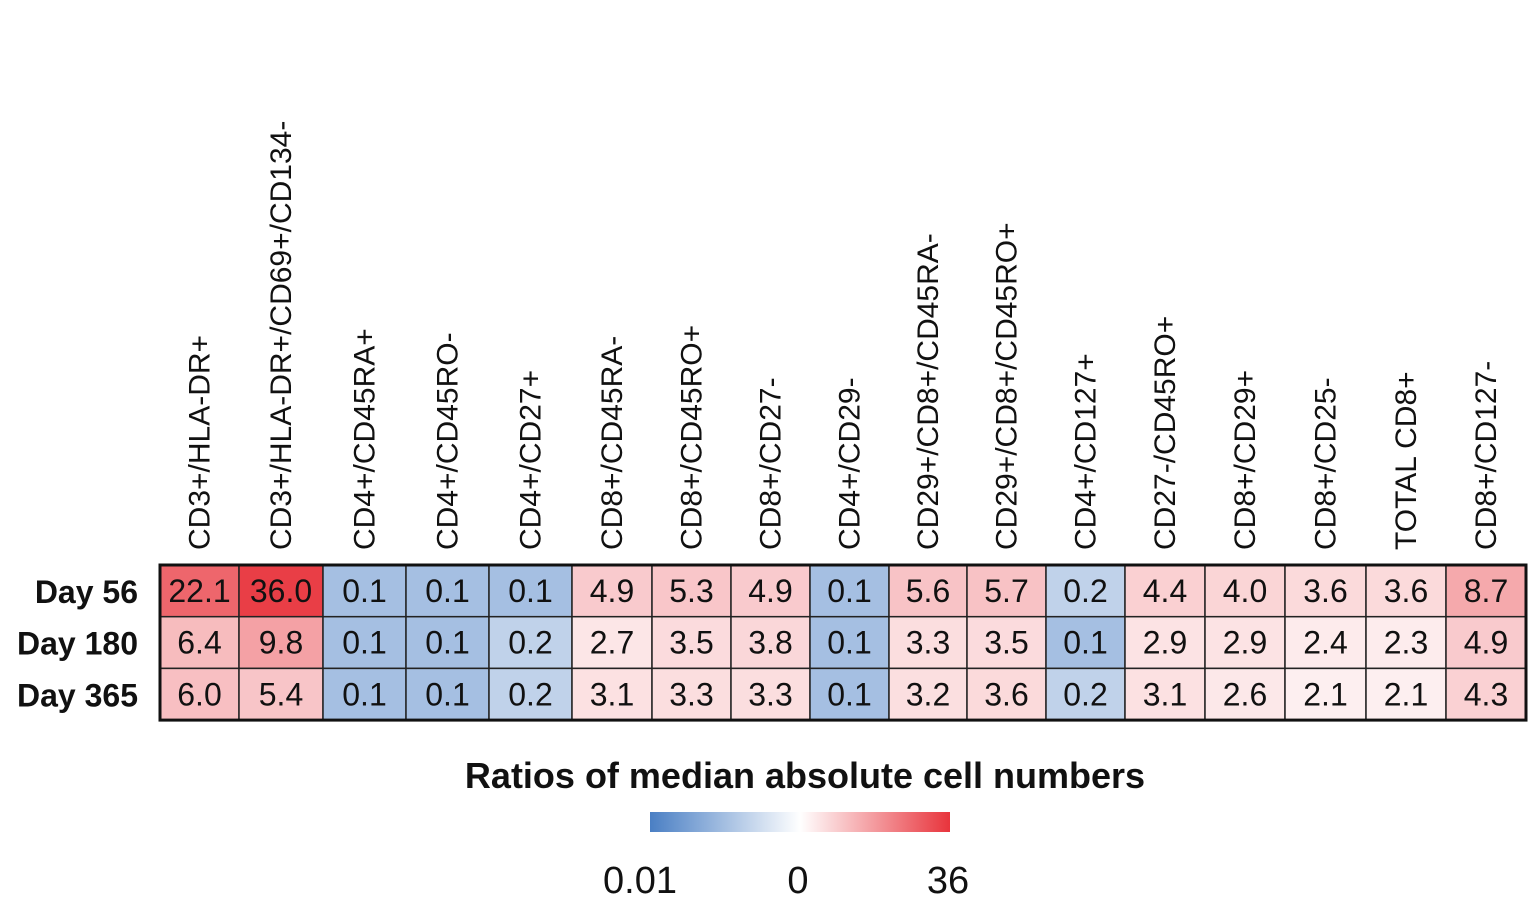  I want to click on cell-value: 3.8, so click(770, 643).